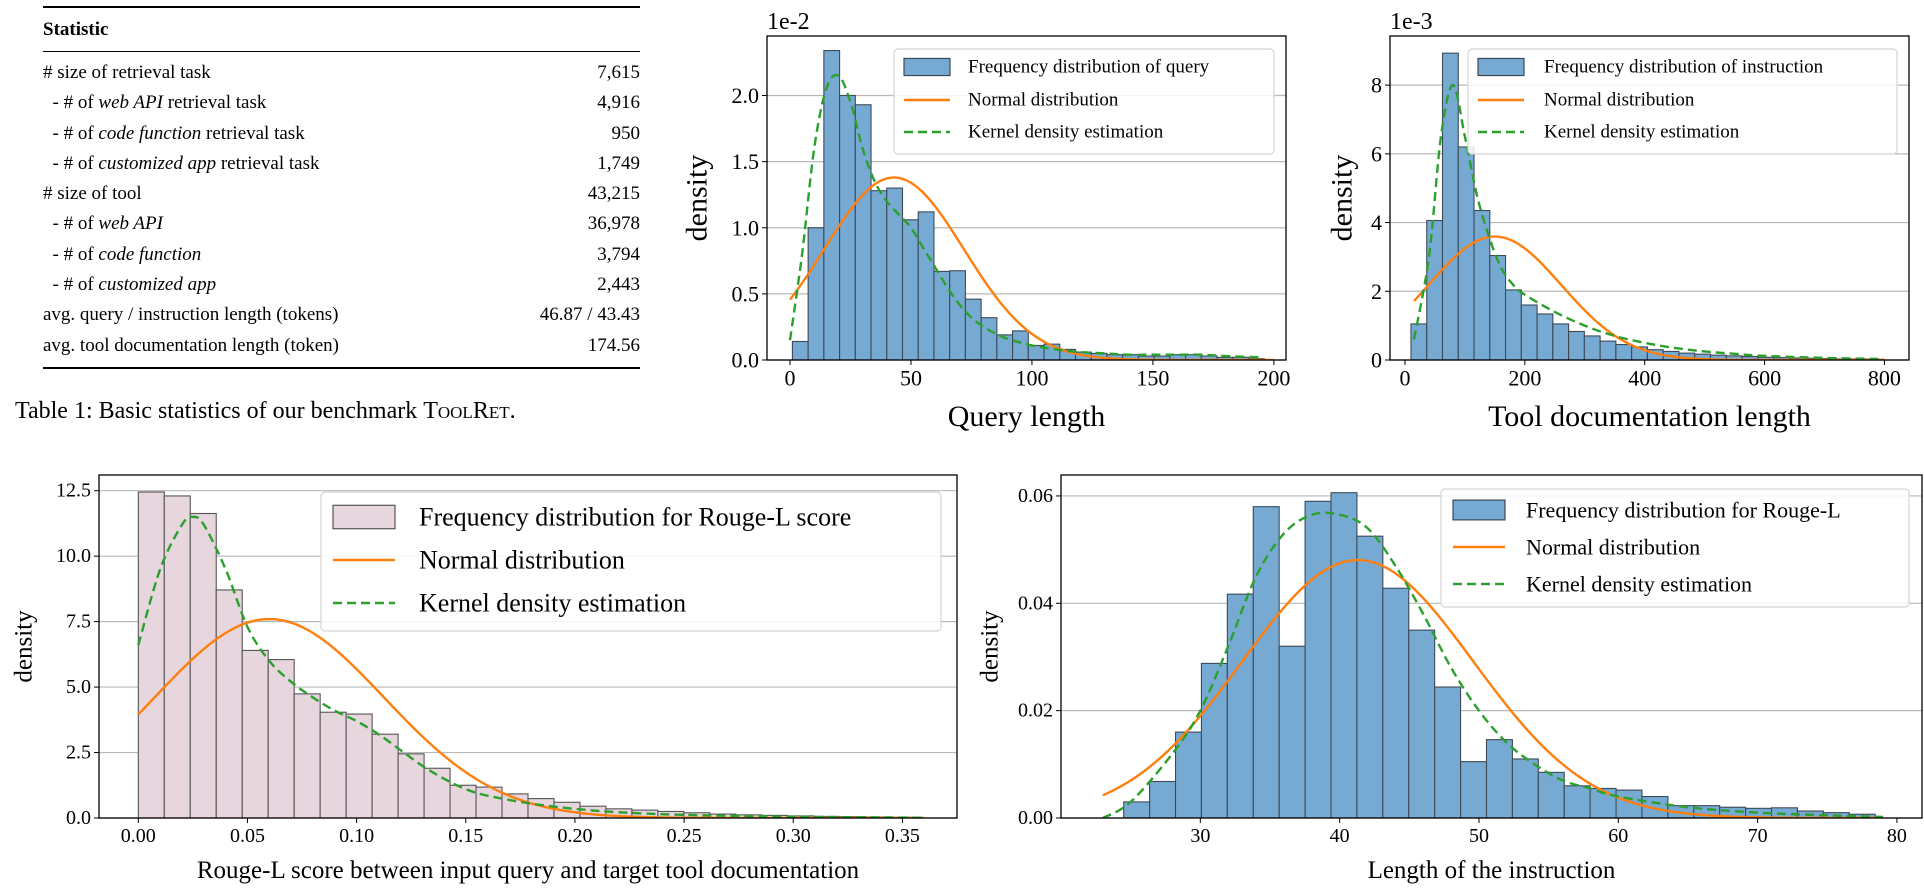 The height and width of the screenshot is (891, 1924). Describe the element at coordinates (247, 836) in the screenshot. I see `x-tick-label: 0.05` at that location.